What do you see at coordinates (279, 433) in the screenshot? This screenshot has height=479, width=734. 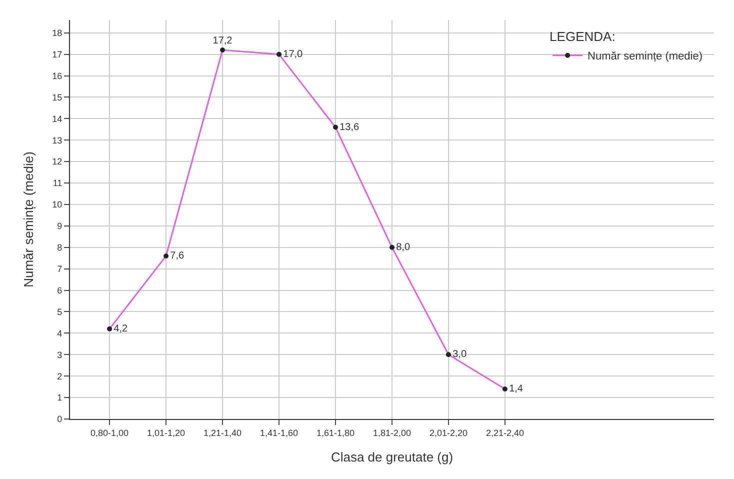 I see `x-tick-label: 1,41-1,60` at bounding box center [279, 433].